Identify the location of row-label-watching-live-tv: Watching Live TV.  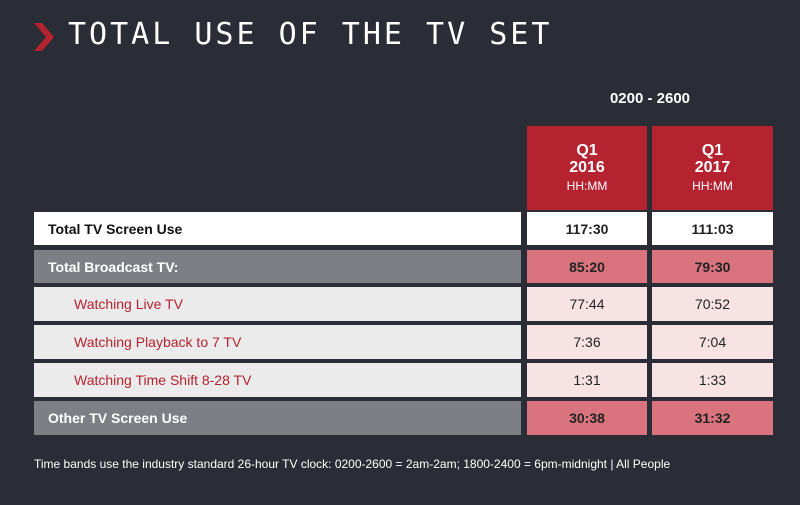
(277, 304).